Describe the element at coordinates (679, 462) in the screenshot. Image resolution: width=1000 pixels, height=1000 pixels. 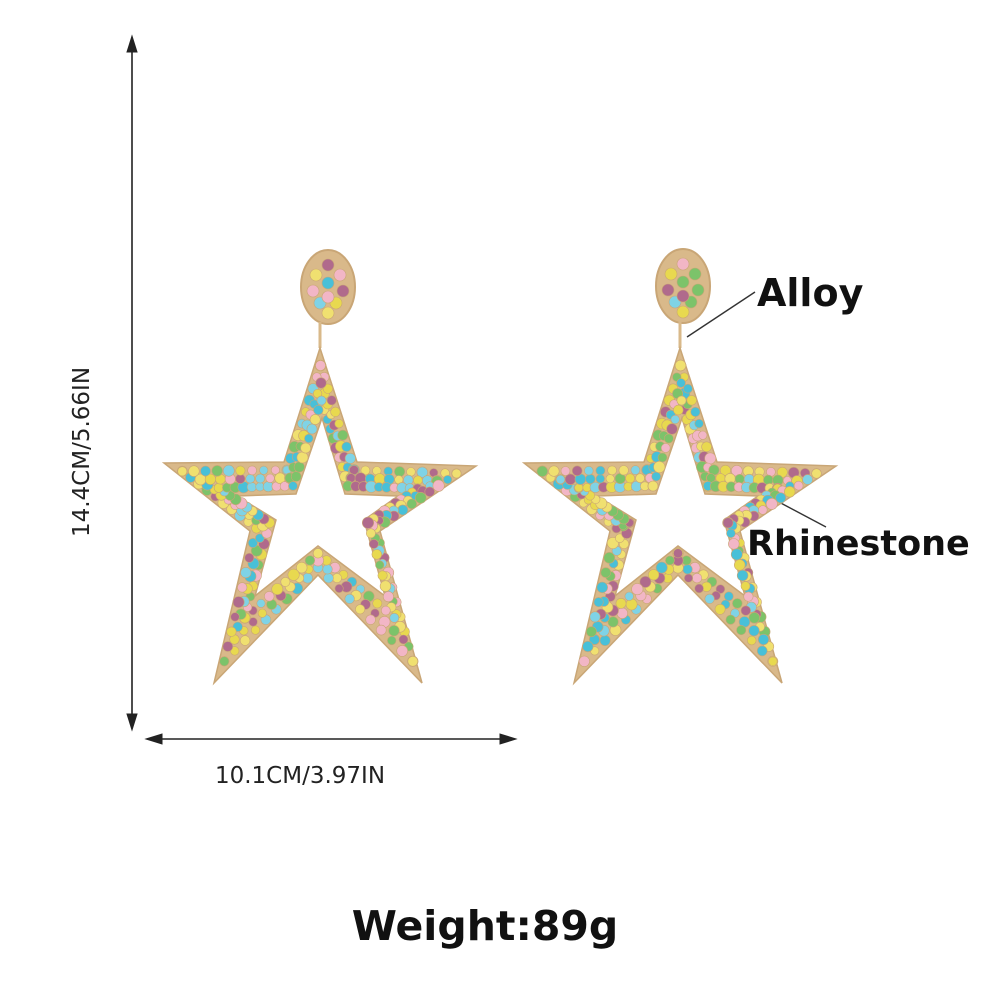
I see `right-earring-rhinestones` at that location.